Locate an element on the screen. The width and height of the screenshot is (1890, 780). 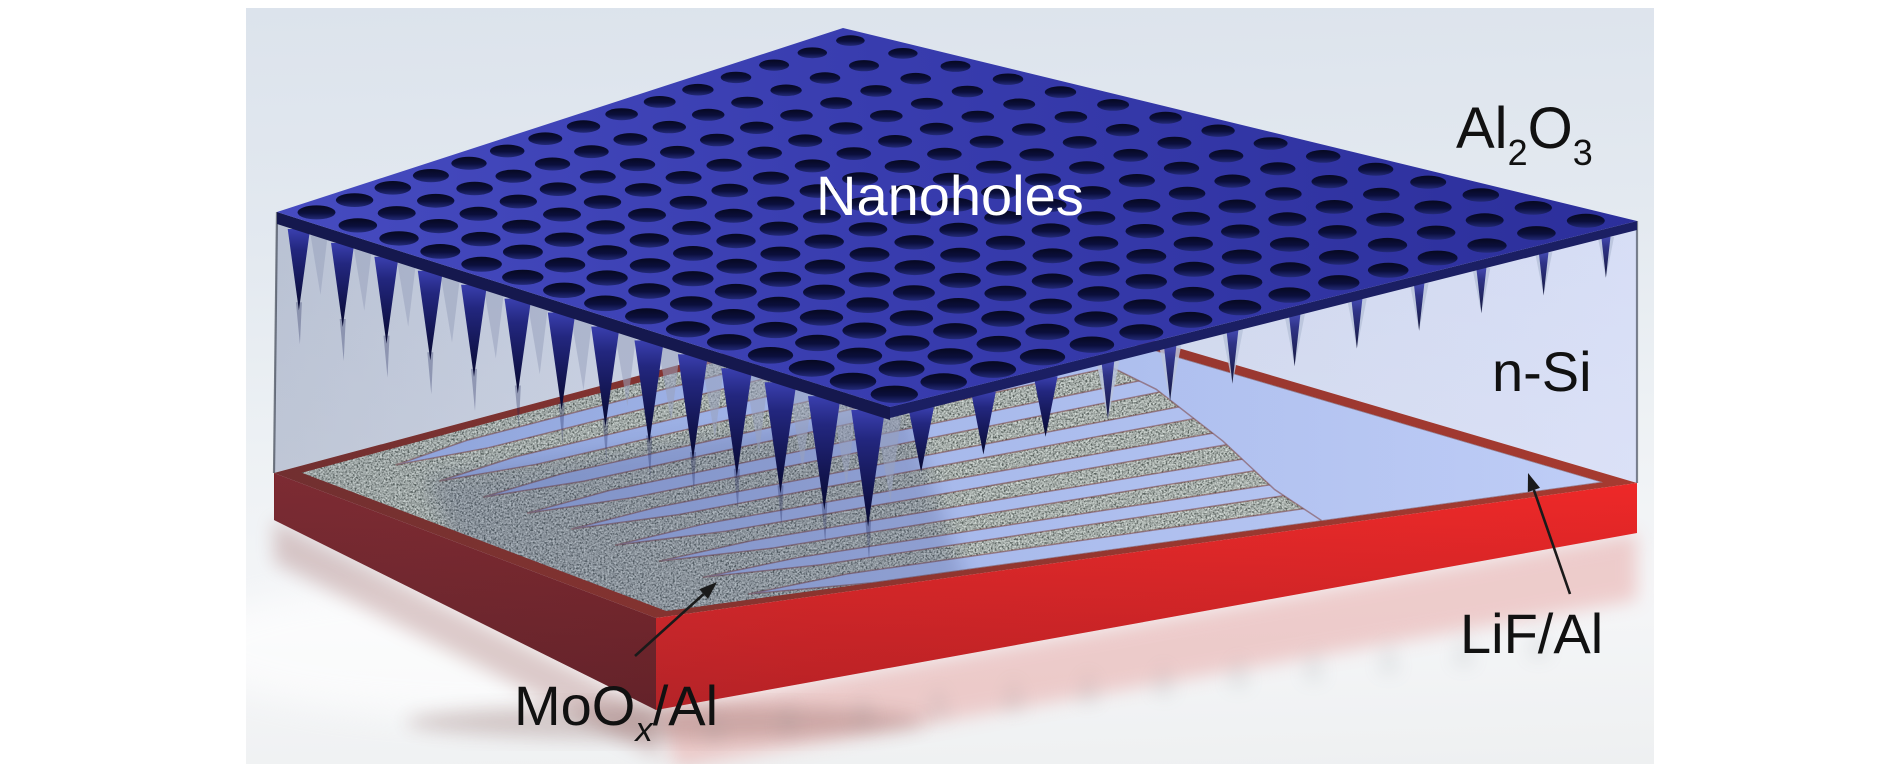
label-lif-al: LiF/Al is located at coordinates (1531, 634).